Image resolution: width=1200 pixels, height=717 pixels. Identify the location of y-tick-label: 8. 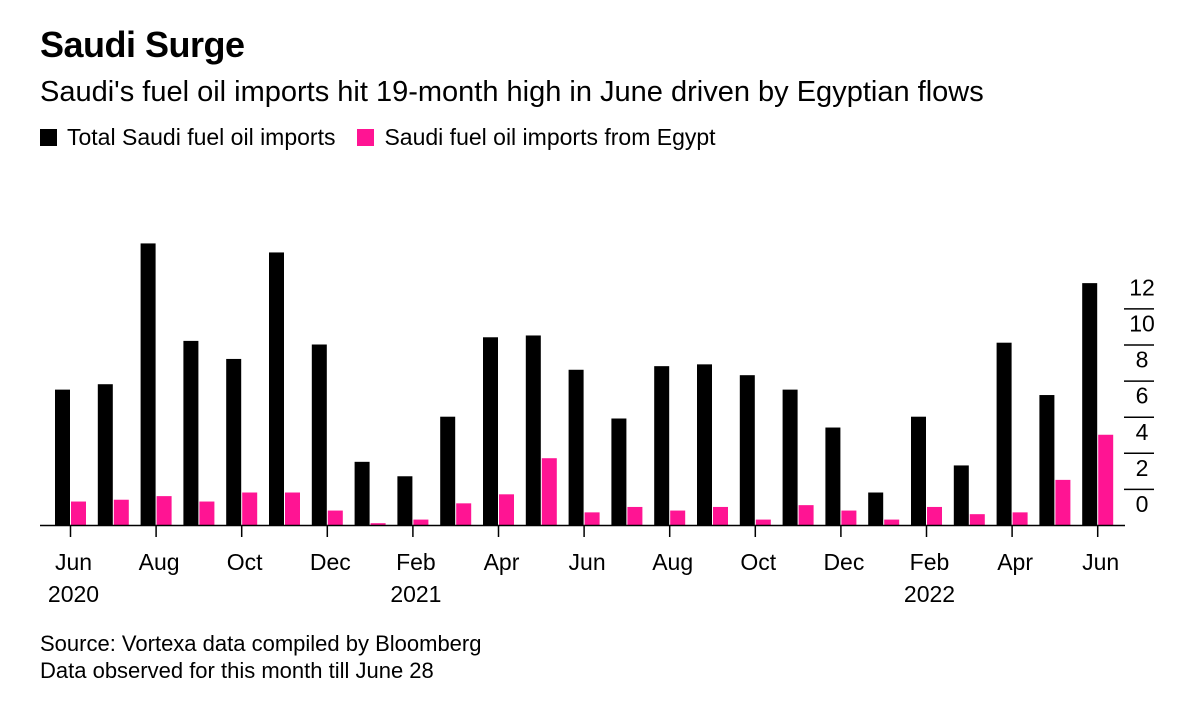
(1142, 360).